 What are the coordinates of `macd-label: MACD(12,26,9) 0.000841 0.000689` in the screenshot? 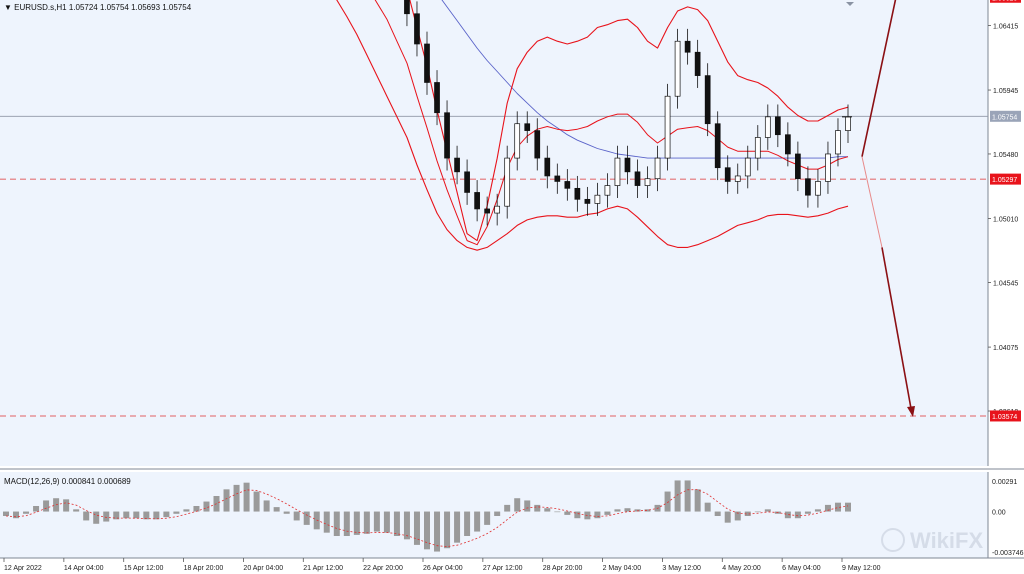 It's located at (67, 481).